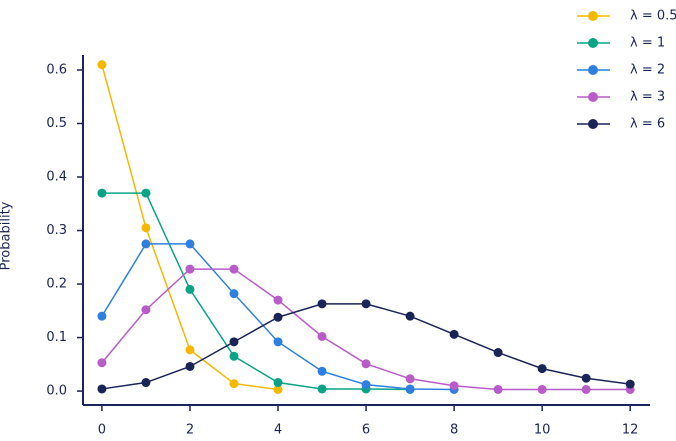 Image resolution: width=676 pixels, height=441 pixels. What do you see at coordinates (278, 430) in the screenshot?
I see `x-tick-label: 4` at bounding box center [278, 430].